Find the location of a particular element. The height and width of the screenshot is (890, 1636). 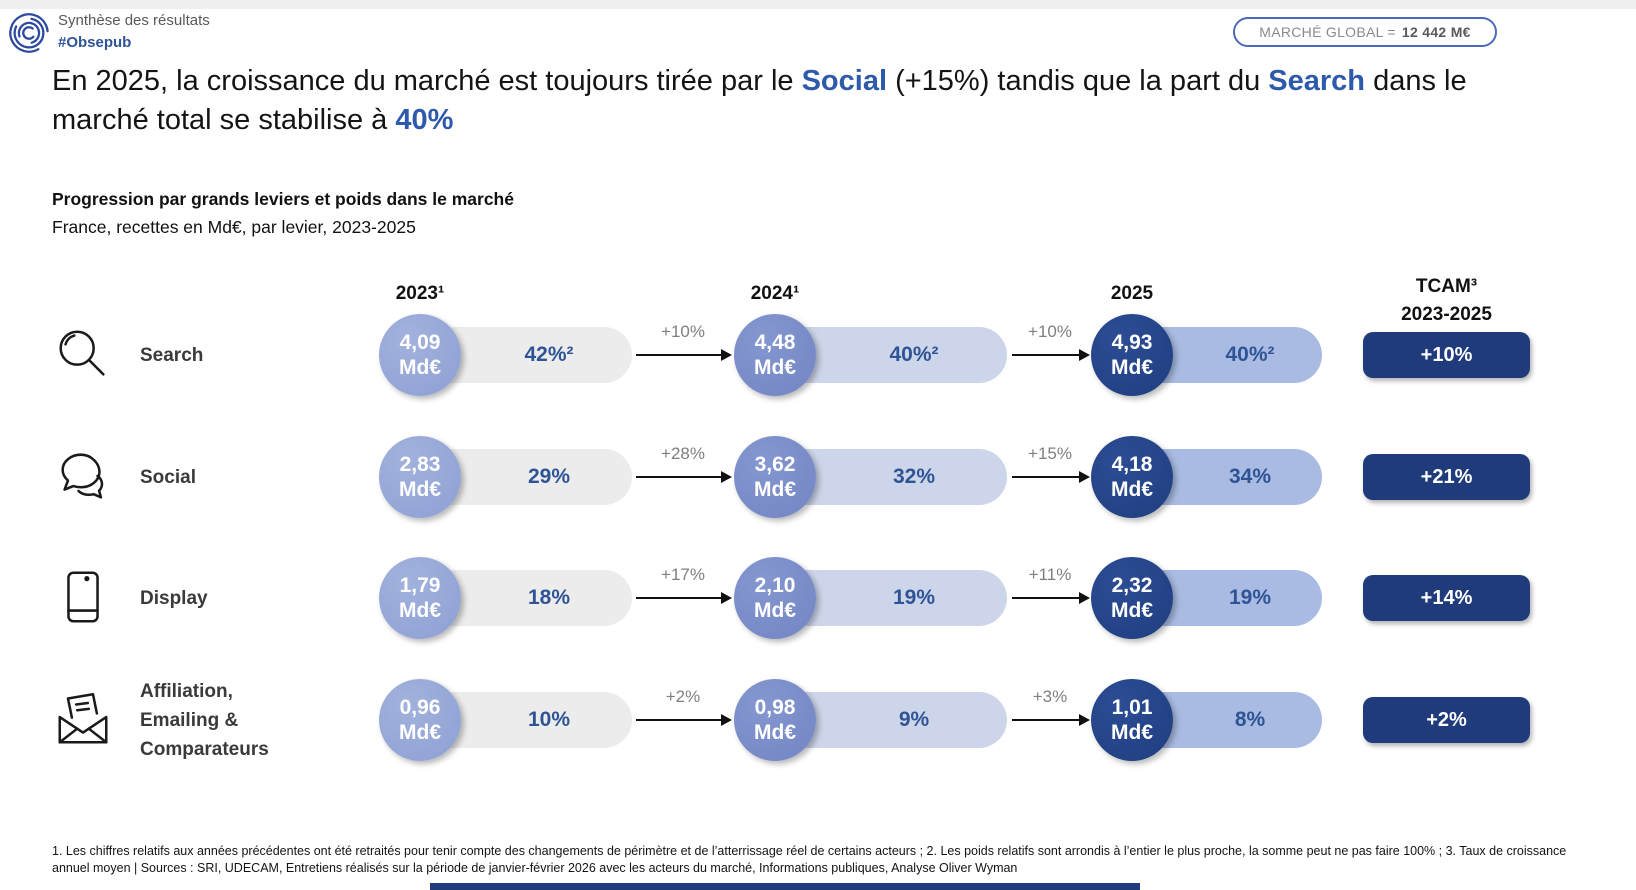

revenue-value: 0,98 is located at coordinates (775, 707).